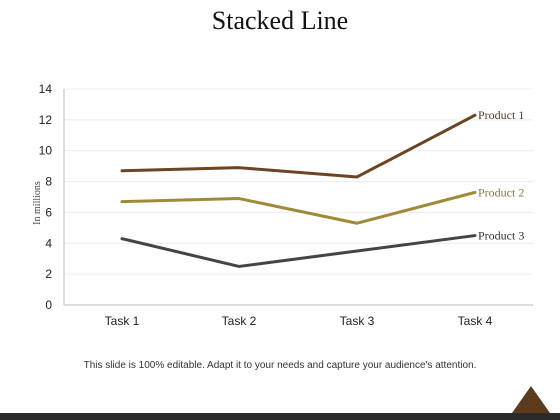 This screenshot has width=560, height=420. What do you see at coordinates (48, 274) in the screenshot?
I see `y-tick-label: 2` at bounding box center [48, 274].